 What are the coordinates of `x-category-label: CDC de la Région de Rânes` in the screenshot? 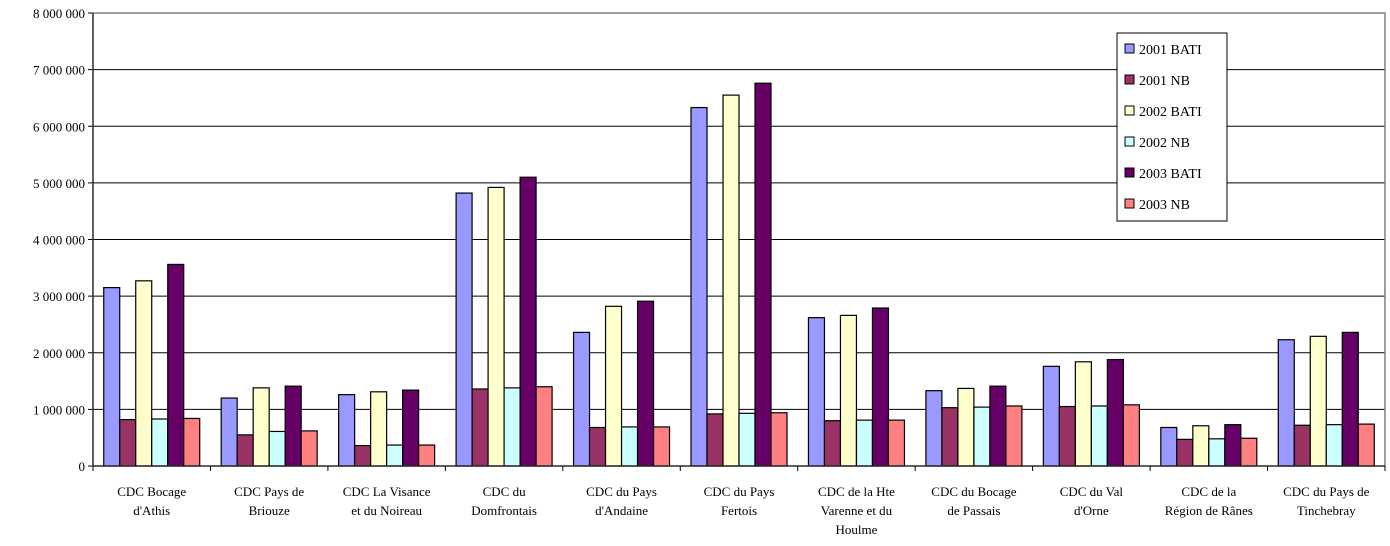 It's located at (1209, 501).